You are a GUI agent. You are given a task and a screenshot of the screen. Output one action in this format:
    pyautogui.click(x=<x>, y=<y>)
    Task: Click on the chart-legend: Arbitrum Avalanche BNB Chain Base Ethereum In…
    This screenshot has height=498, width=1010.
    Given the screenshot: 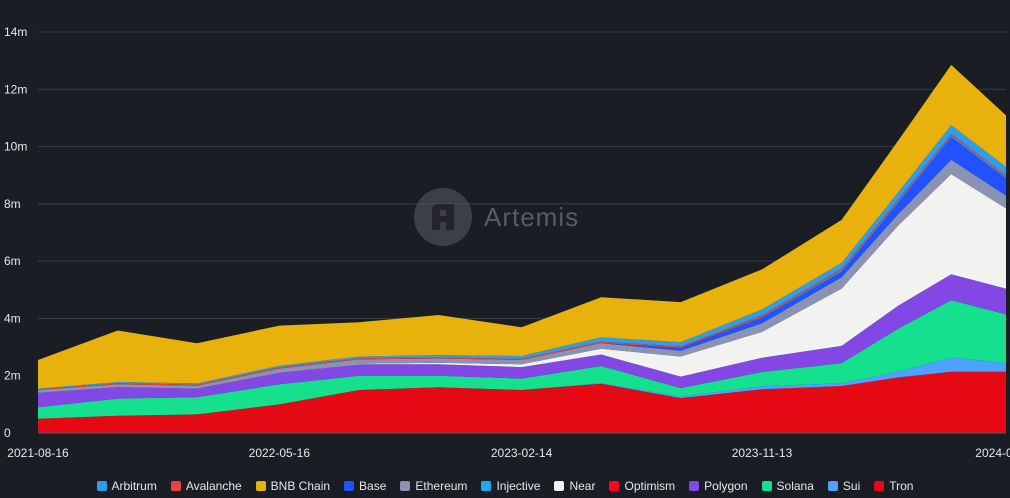 What is the action you would take?
    pyautogui.click(x=505, y=486)
    